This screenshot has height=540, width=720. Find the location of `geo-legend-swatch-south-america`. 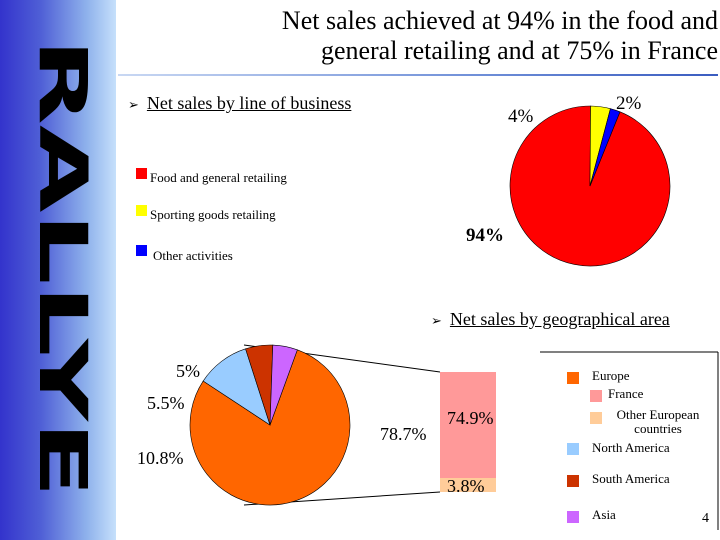

geo-legend-swatch-south-america is located at coordinates (573, 481).